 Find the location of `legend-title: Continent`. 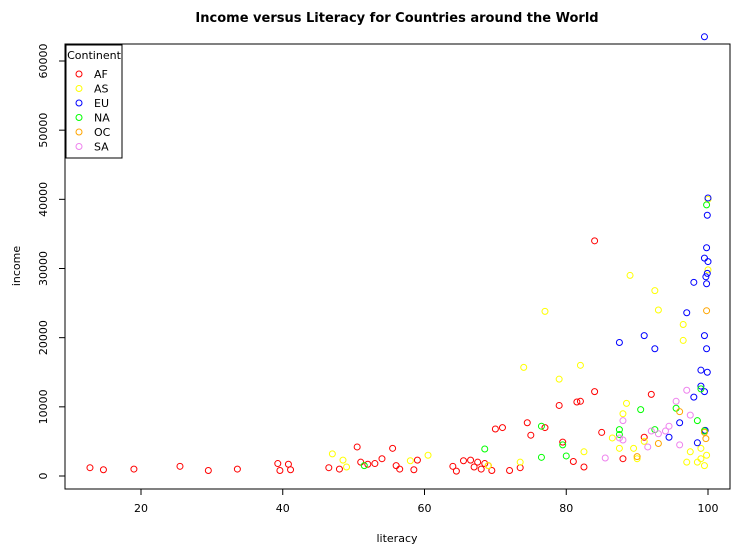

legend-title: Continent is located at coordinates (94, 55).